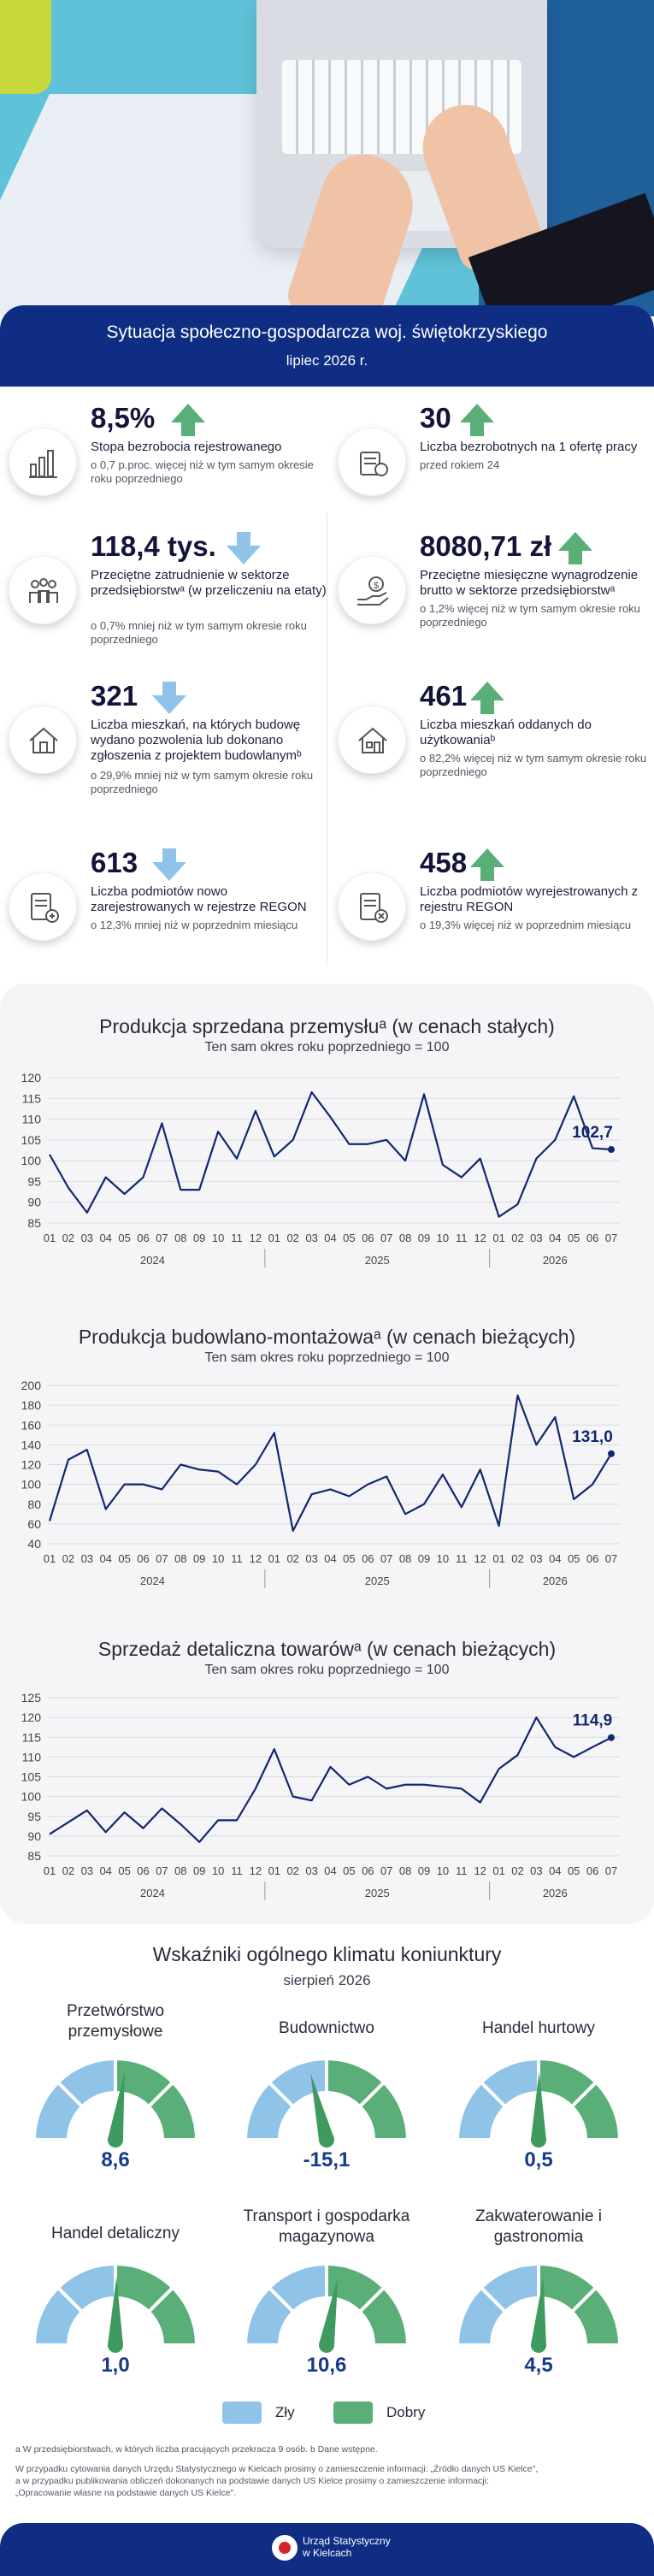 Image resolution: width=654 pixels, height=2576 pixels. I want to click on year-label: 2025, so click(377, 1260).